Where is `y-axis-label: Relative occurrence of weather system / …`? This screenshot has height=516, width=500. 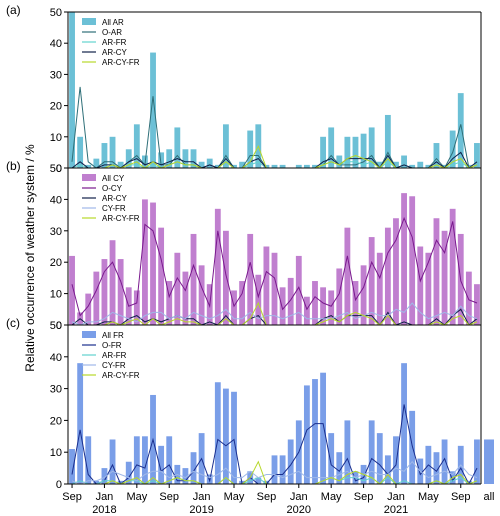
y-axis-label: Relative occurrence of weather system / … is located at coordinates (30, 258).